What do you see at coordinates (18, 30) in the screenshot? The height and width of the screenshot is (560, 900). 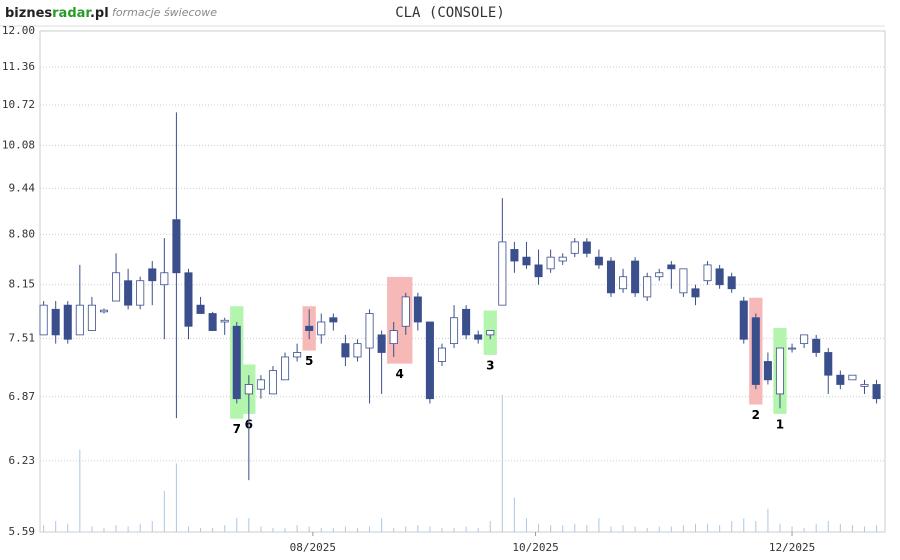 I see `y-tick-label: 12.00` at bounding box center [18, 30].